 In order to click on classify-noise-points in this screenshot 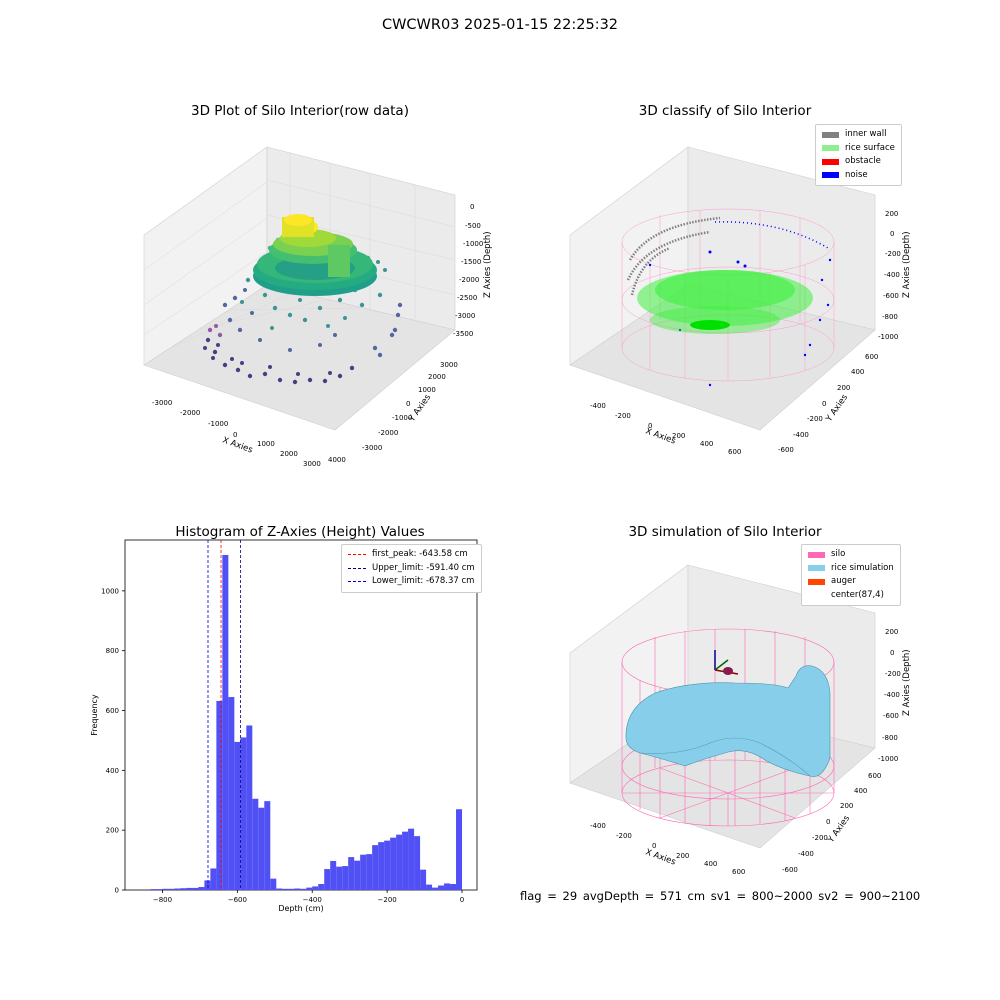, I will do `click(740, 318)`.